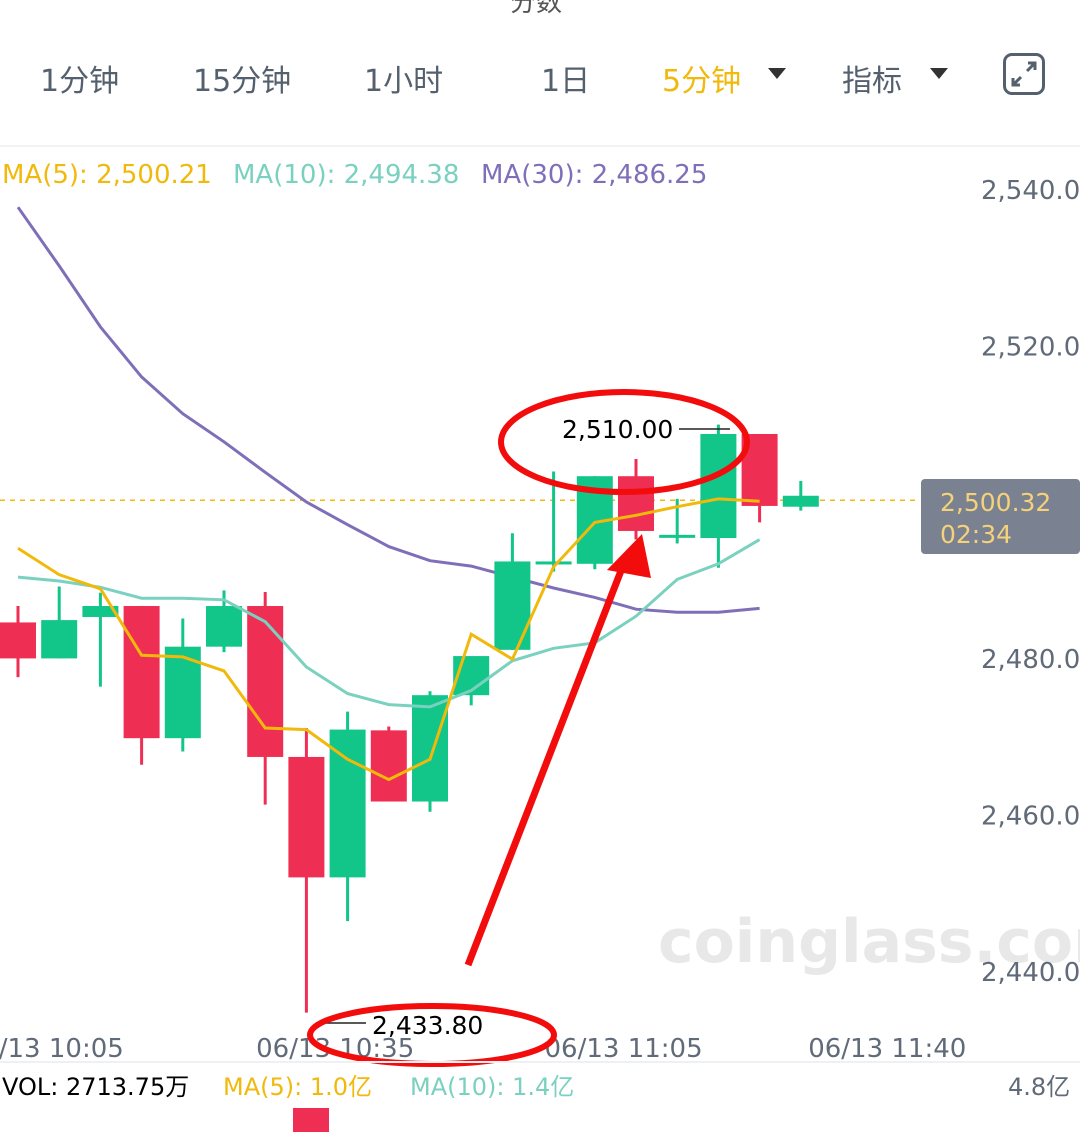 The width and height of the screenshot is (1080, 1132). I want to click on arrow-shaft, so click(546, 764).